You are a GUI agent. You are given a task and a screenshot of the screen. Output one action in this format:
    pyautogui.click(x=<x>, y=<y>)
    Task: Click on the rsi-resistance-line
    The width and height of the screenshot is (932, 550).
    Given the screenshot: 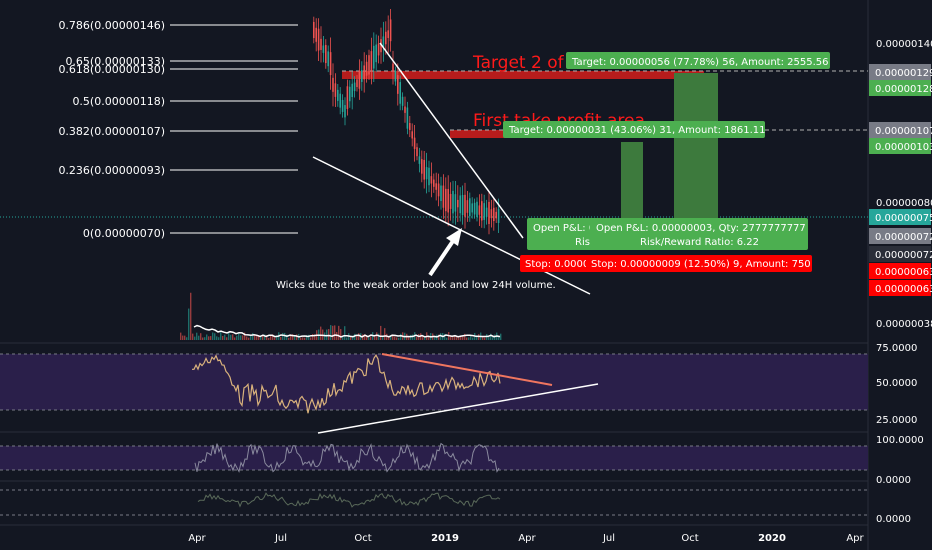 What is the action you would take?
    pyautogui.click(x=467, y=369)
    